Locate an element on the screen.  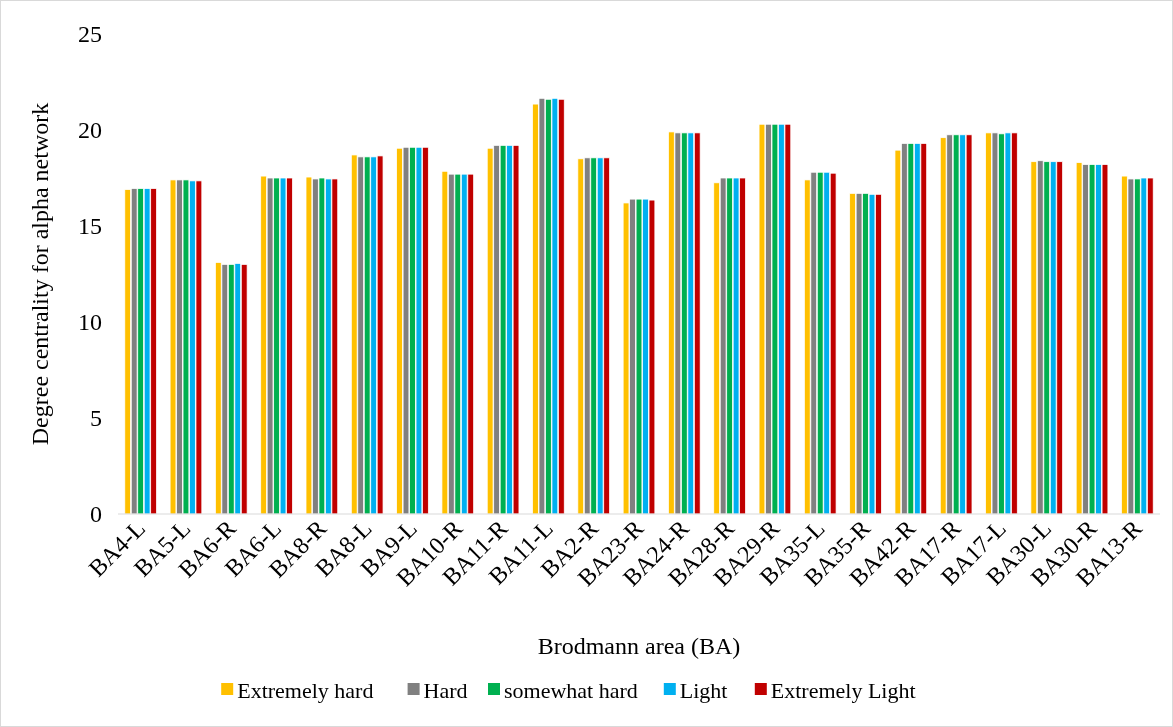
legend-label: Light is located at coordinates (703, 690).